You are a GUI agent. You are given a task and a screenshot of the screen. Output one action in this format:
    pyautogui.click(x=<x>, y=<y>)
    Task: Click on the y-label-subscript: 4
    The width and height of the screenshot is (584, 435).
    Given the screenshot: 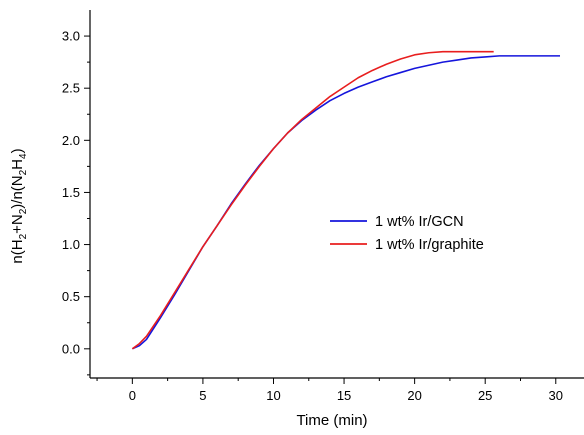 What is the action you would take?
    pyautogui.click(x=23, y=156)
    